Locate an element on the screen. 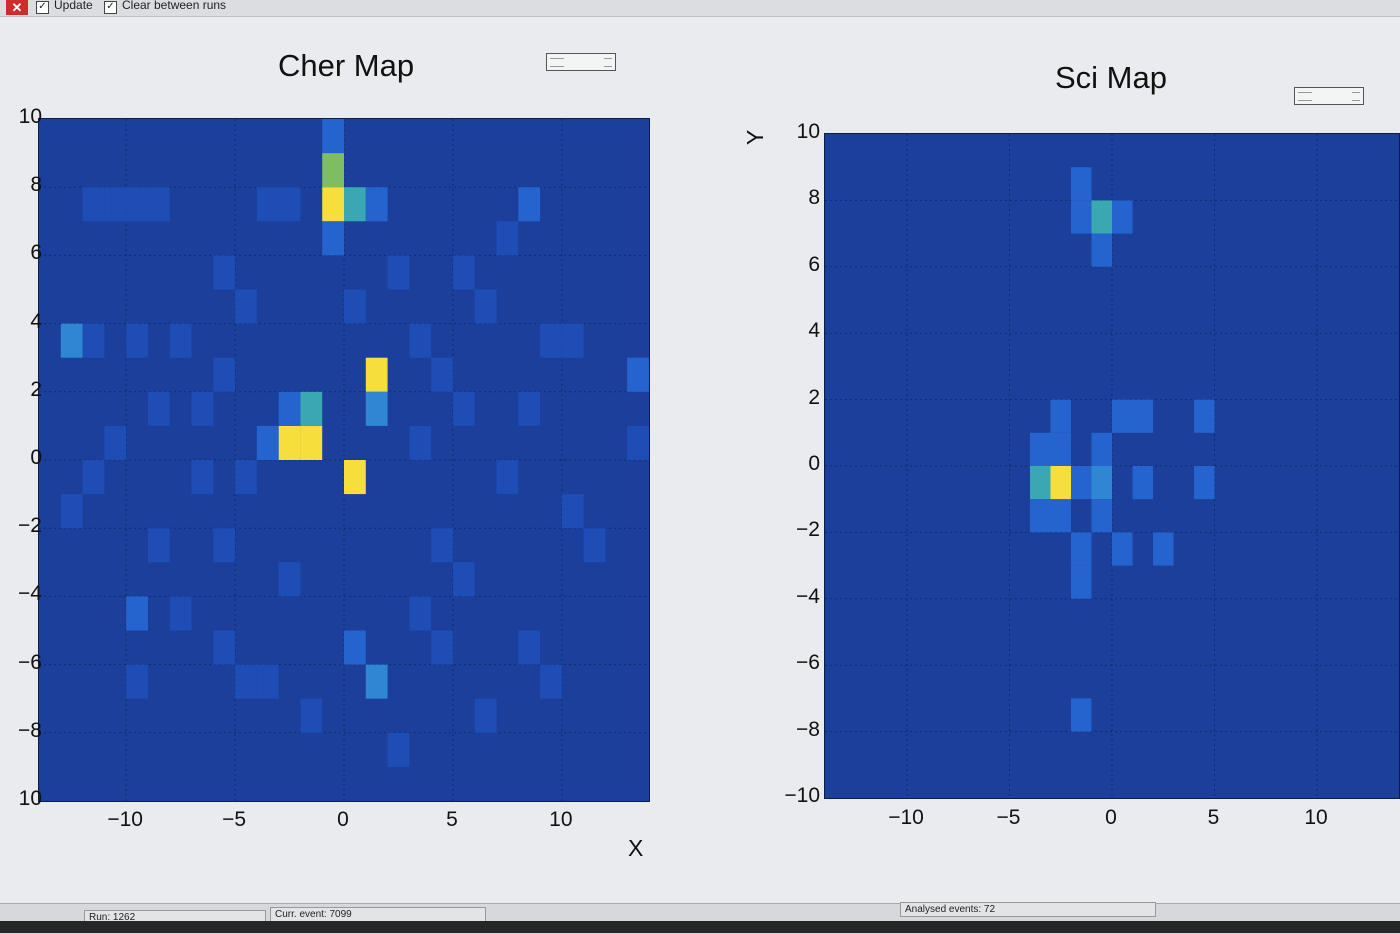 This screenshot has height=934, width=1400. y-tick-label: 0 is located at coordinates (36, 457).